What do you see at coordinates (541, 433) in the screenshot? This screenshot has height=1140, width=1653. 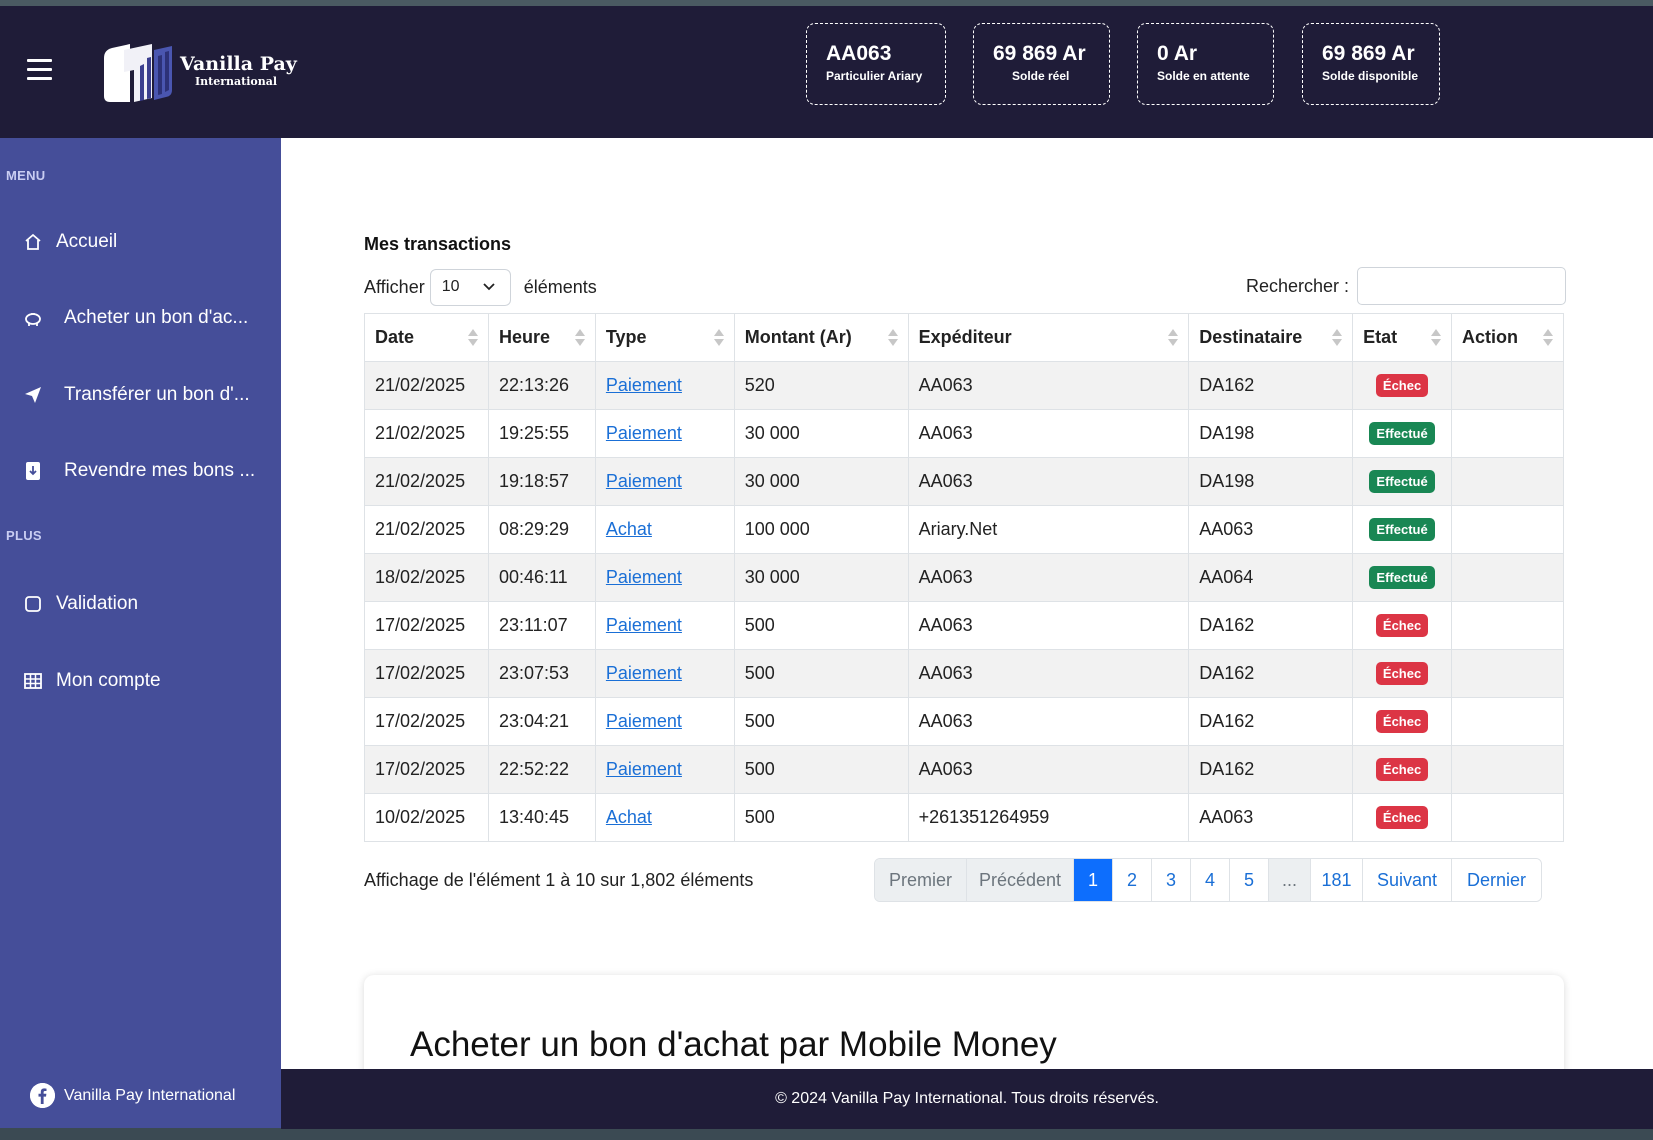 I see `cell-heure: 19:25:55` at bounding box center [541, 433].